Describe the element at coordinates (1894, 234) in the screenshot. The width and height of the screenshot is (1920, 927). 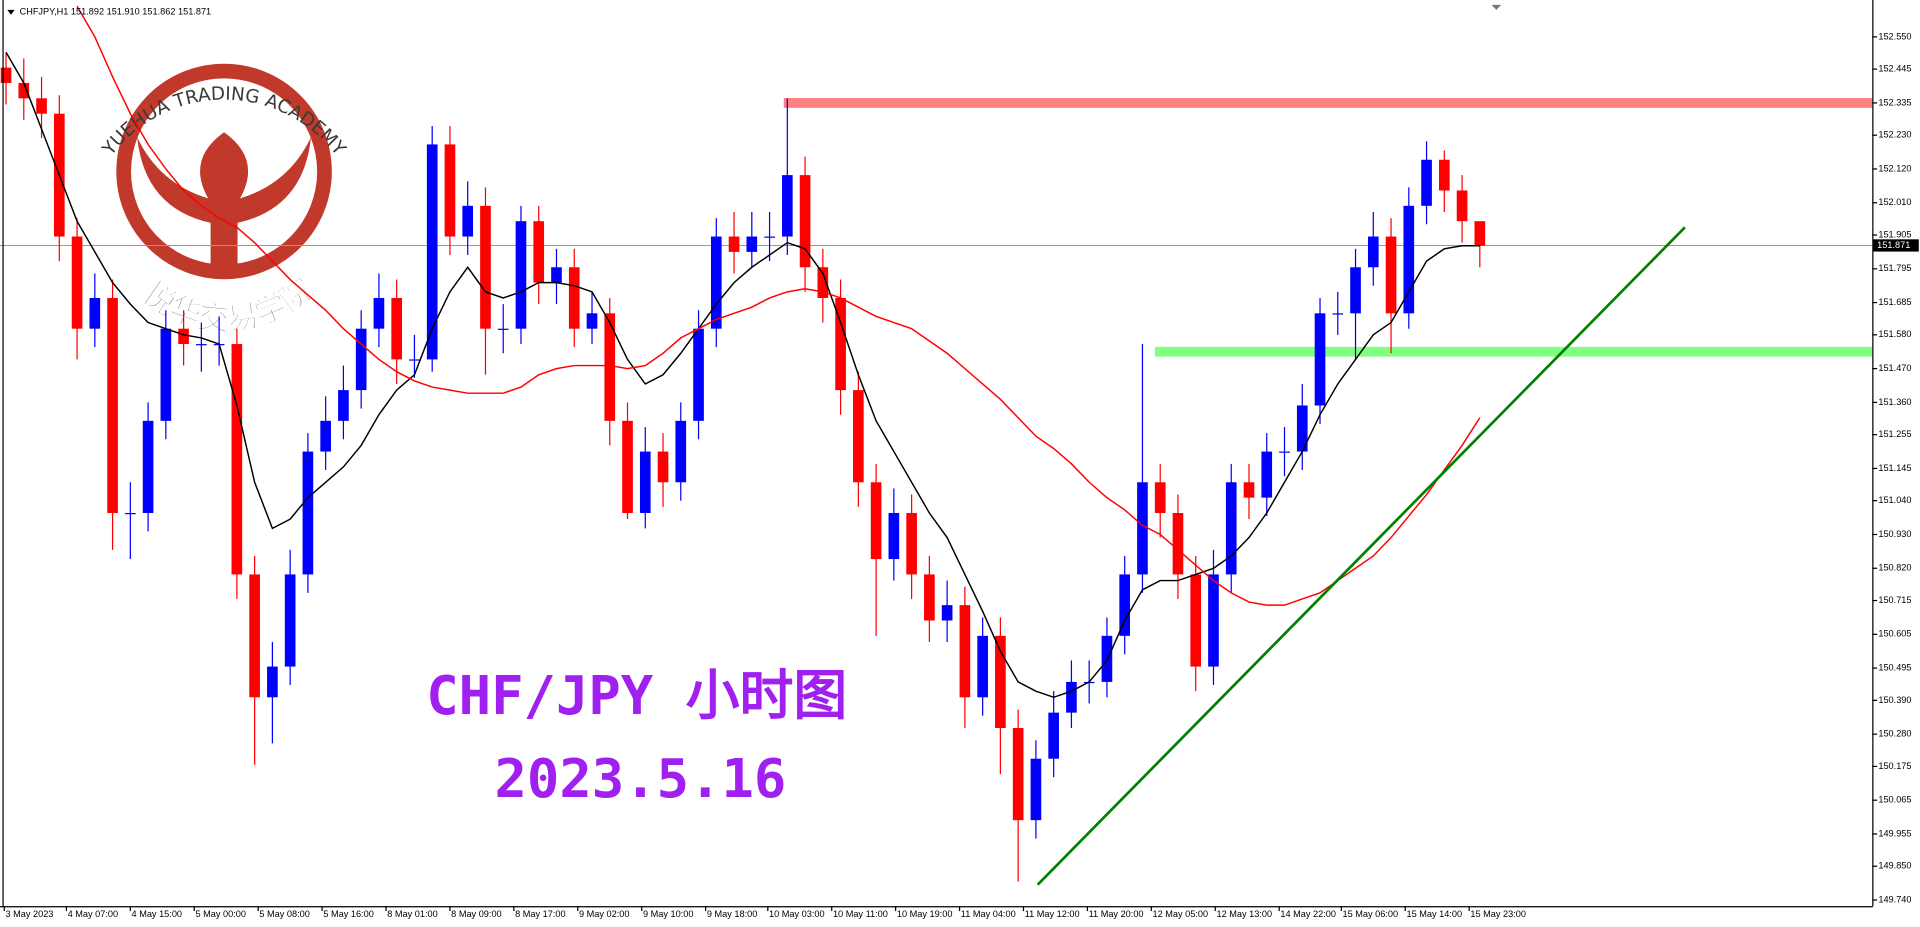
I see `y-tick-label: 151.905` at that location.